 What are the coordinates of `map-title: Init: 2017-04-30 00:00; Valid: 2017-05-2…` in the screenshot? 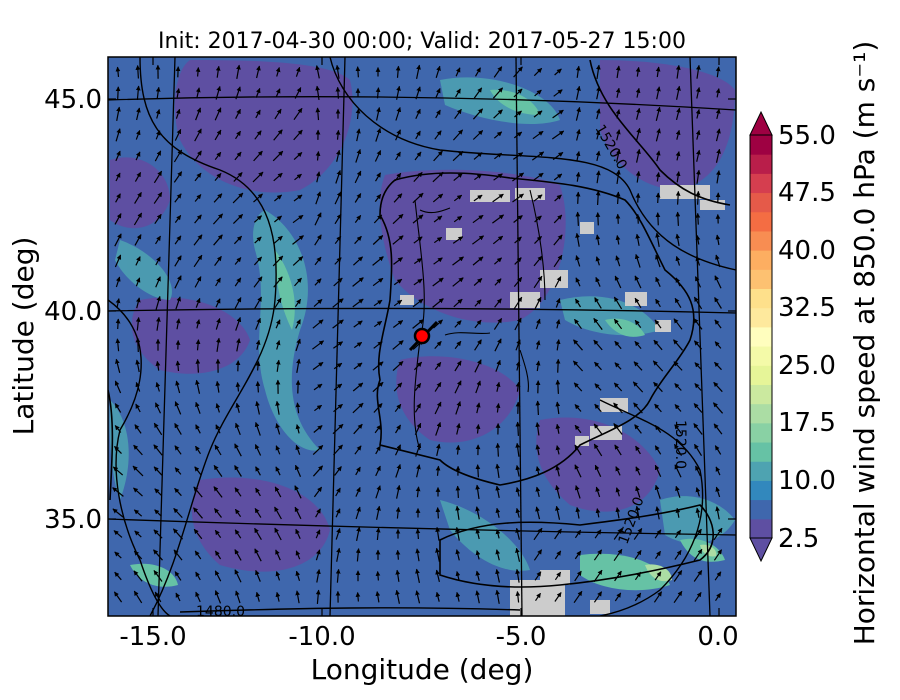 It's located at (422, 41).